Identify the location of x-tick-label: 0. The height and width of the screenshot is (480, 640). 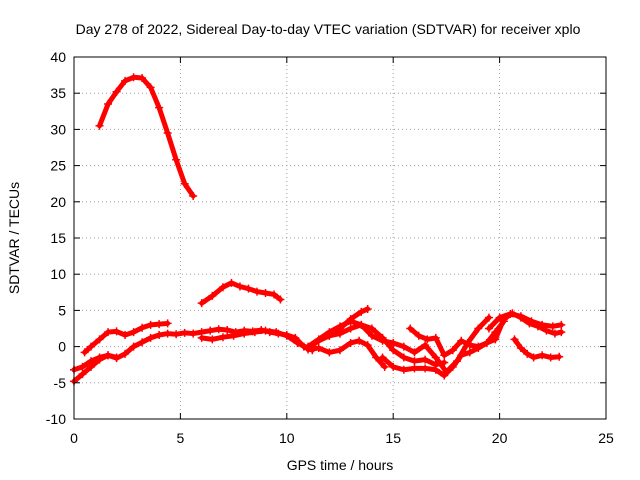
(74, 438).